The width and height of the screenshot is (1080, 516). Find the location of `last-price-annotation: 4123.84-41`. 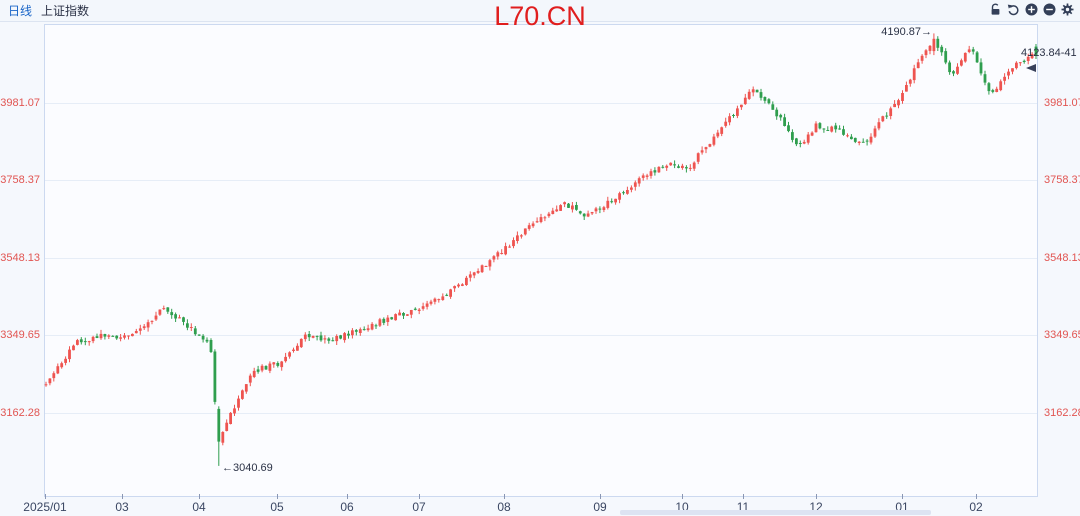

last-price-annotation: 4123.84-41 is located at coordinates (1049, 53).